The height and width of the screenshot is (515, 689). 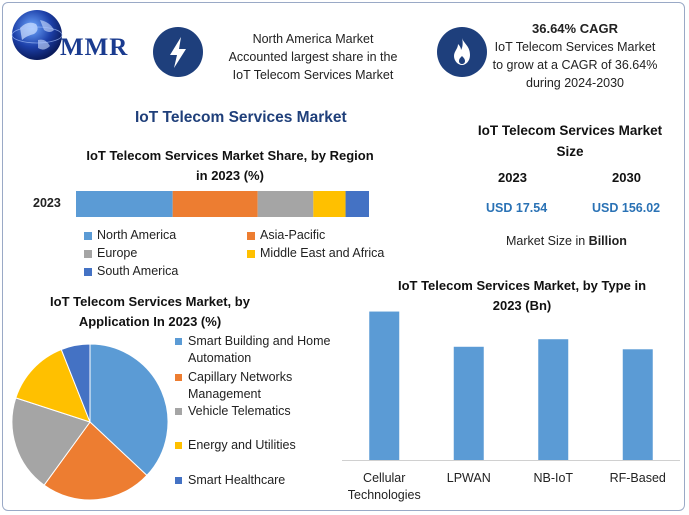 What do you see at coordinates (242, 445) in the screenshot?
I see `legend-label: Energy and Utilities` at bounding box center [242, 445].